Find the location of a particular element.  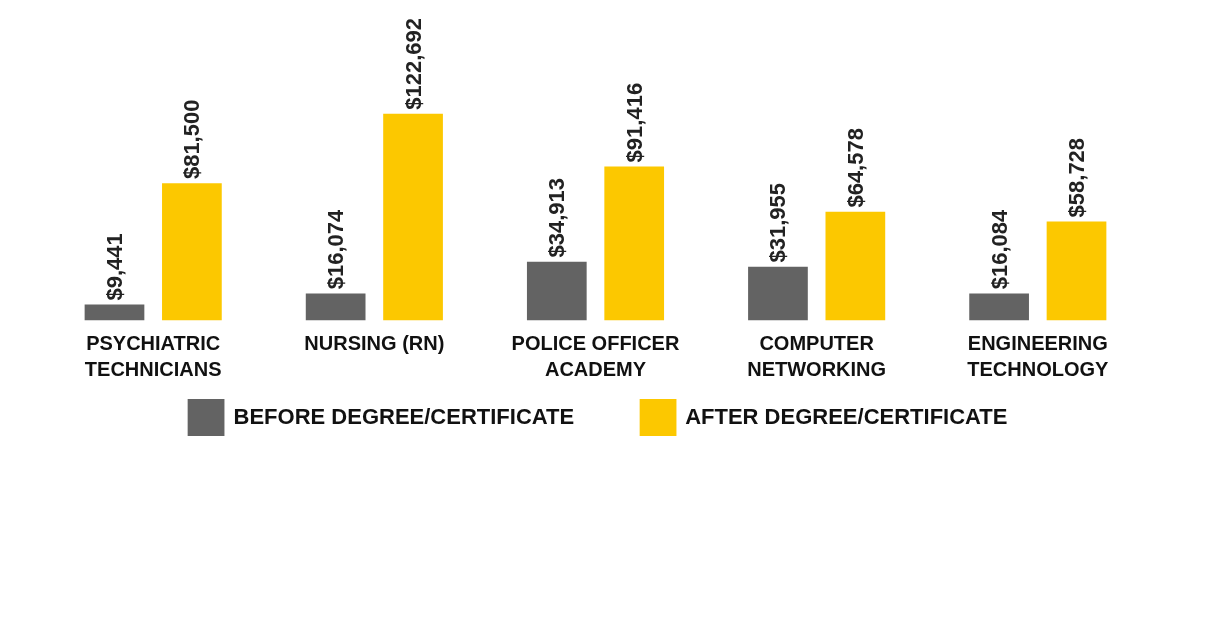

x-tick-label: NURSING (RN) is located at coordinates (374, 342).